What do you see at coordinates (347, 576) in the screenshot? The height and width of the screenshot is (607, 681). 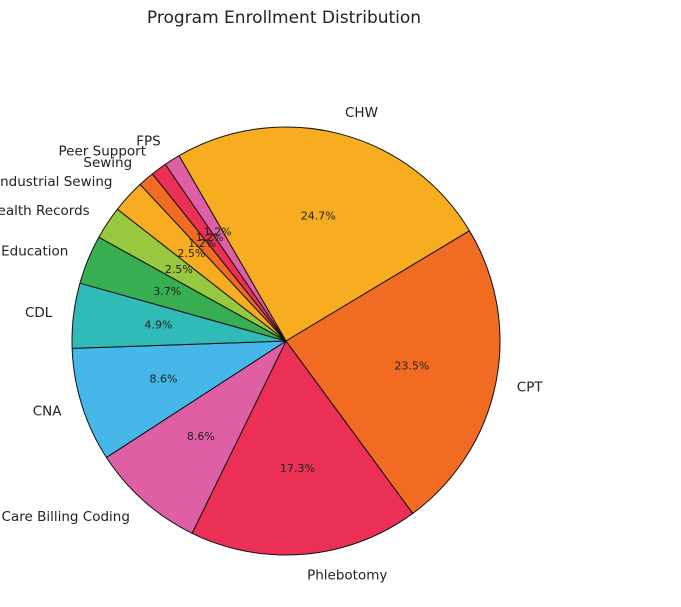 I see `slice-label-phlebotomy: Phlebotomy` at bounding box center [347, 576].